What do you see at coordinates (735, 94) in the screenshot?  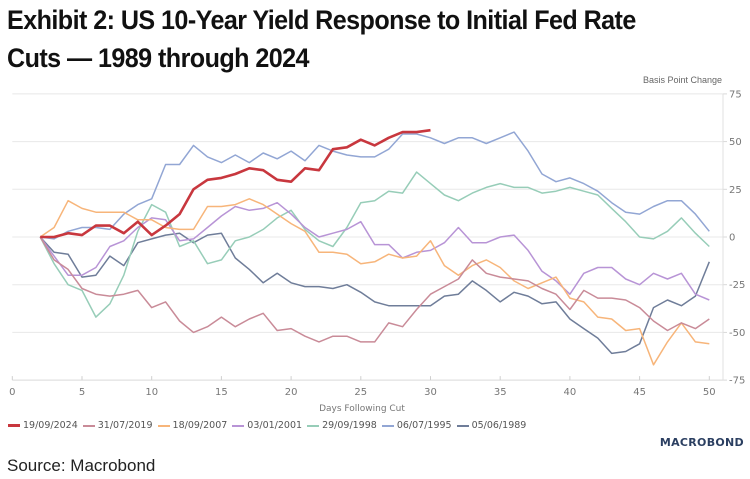 I see `y-tick-label: 75` at bounding box center [735, 94].